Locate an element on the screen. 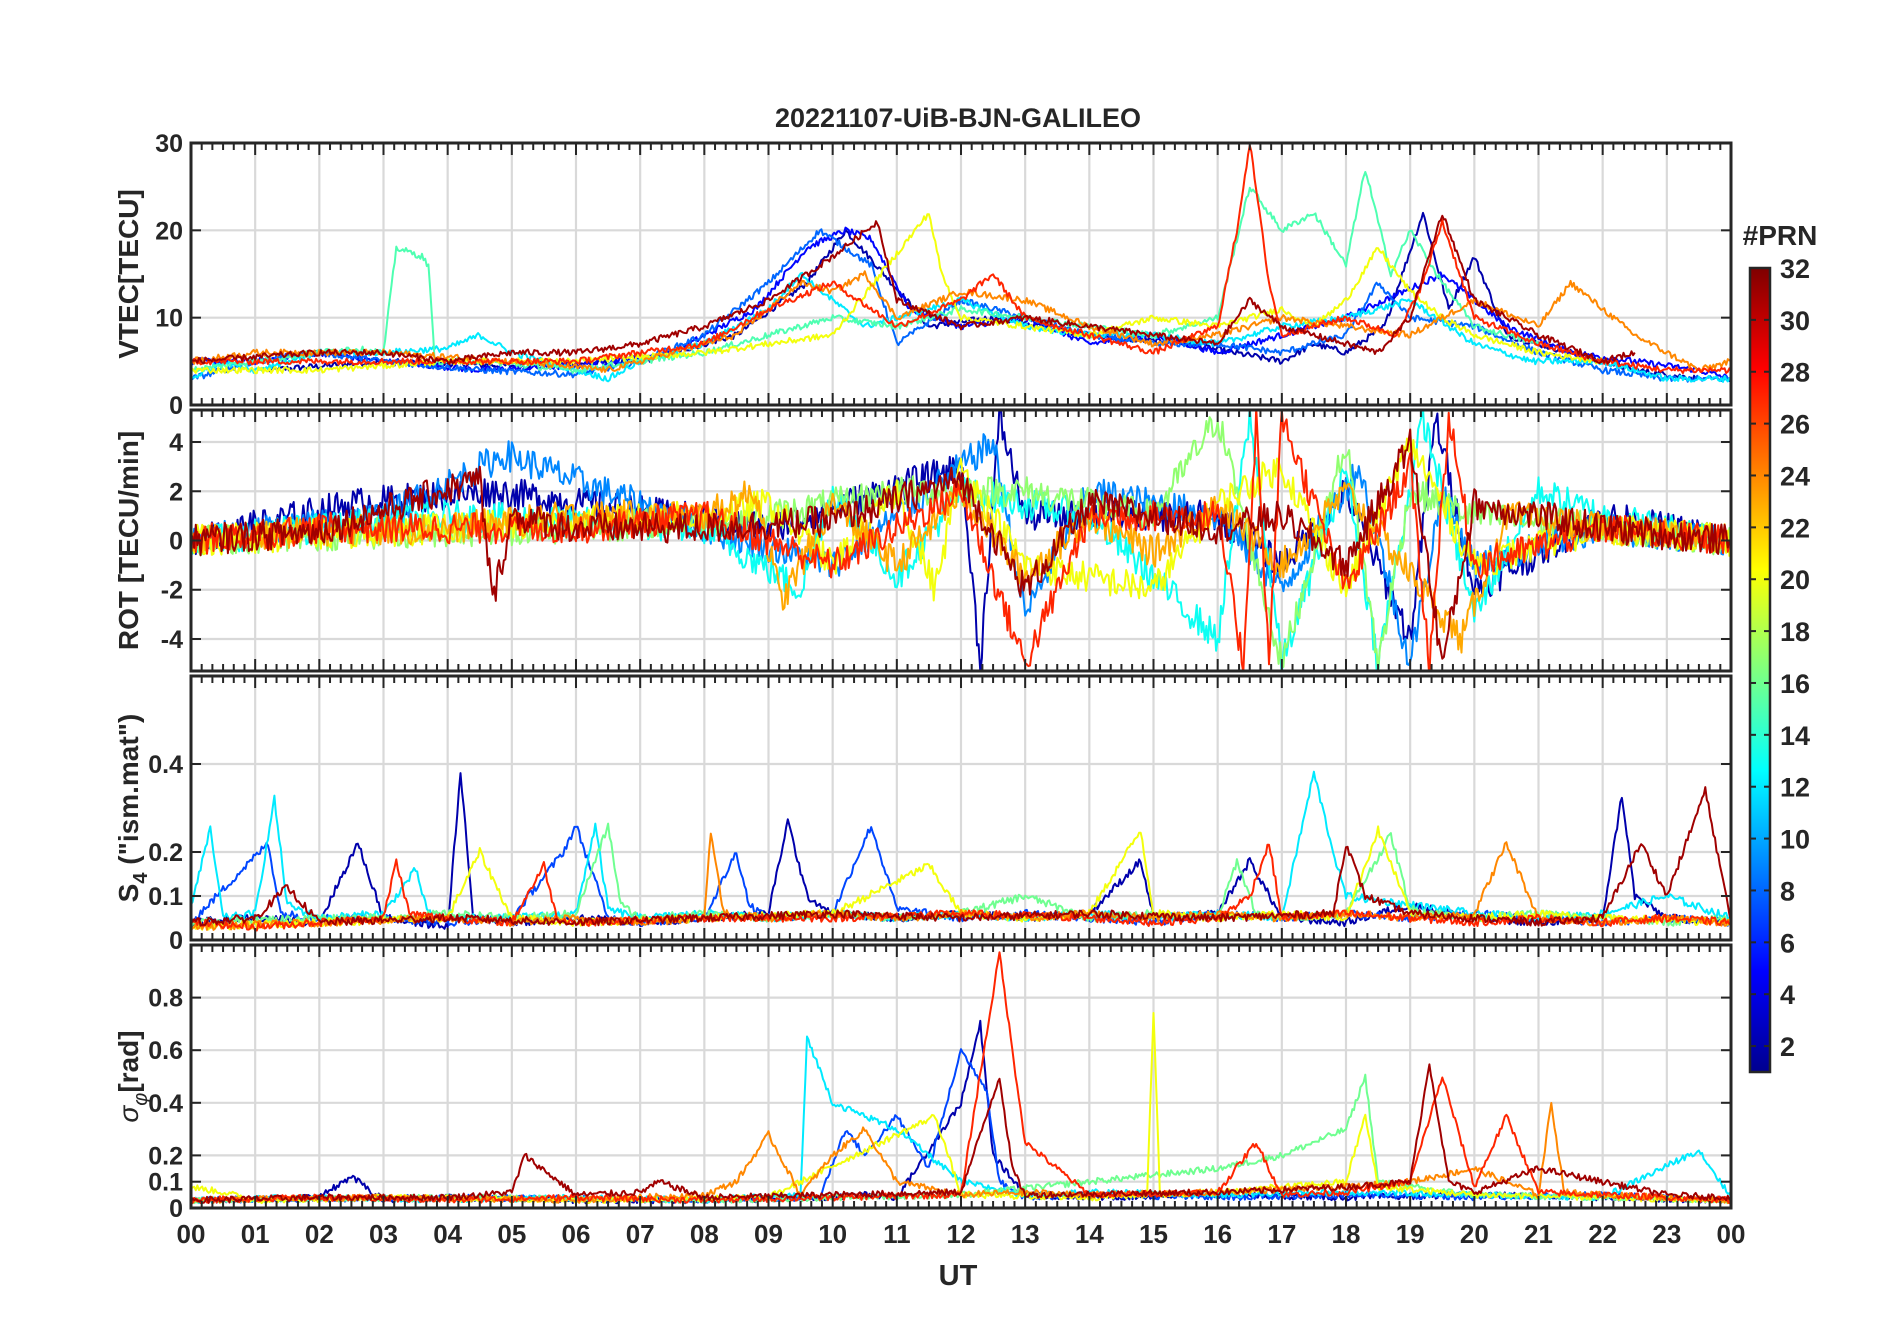  x-tick-label: 16 is located at coordinates (1217, 1234).